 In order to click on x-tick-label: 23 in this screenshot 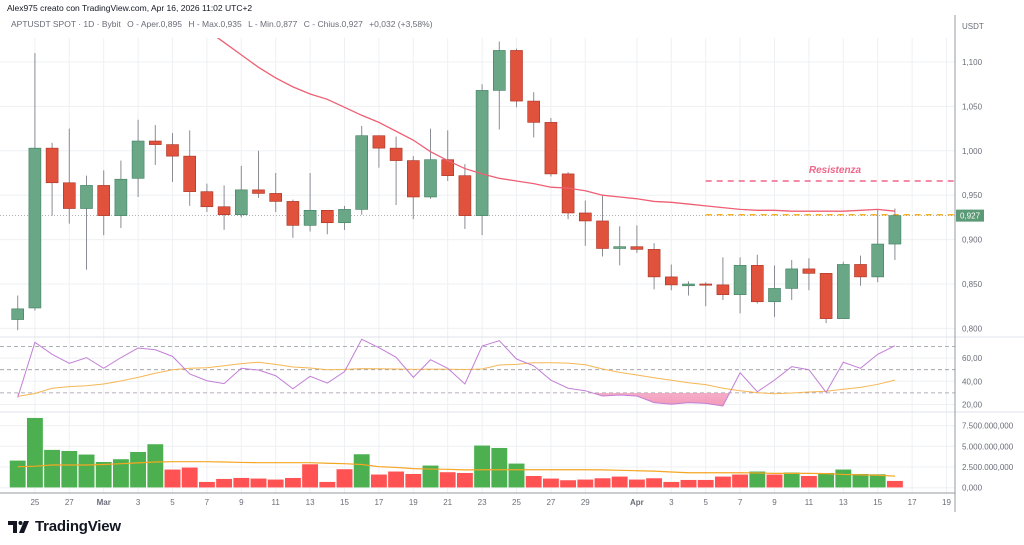, I will do `click(482, 502)`.